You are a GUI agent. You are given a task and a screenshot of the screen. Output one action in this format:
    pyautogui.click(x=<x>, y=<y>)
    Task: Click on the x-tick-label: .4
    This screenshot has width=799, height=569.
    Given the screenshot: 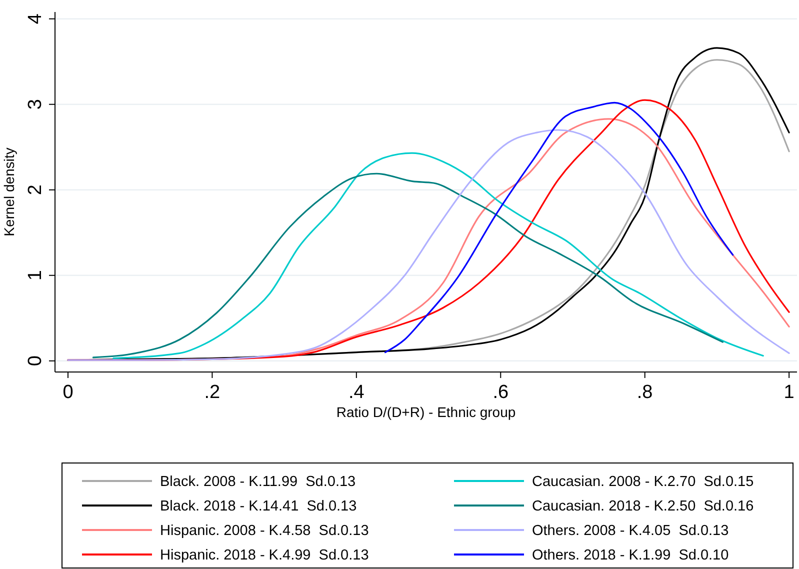 What is the action you would take?
    pyautogui.click(x=356, y=392)
    